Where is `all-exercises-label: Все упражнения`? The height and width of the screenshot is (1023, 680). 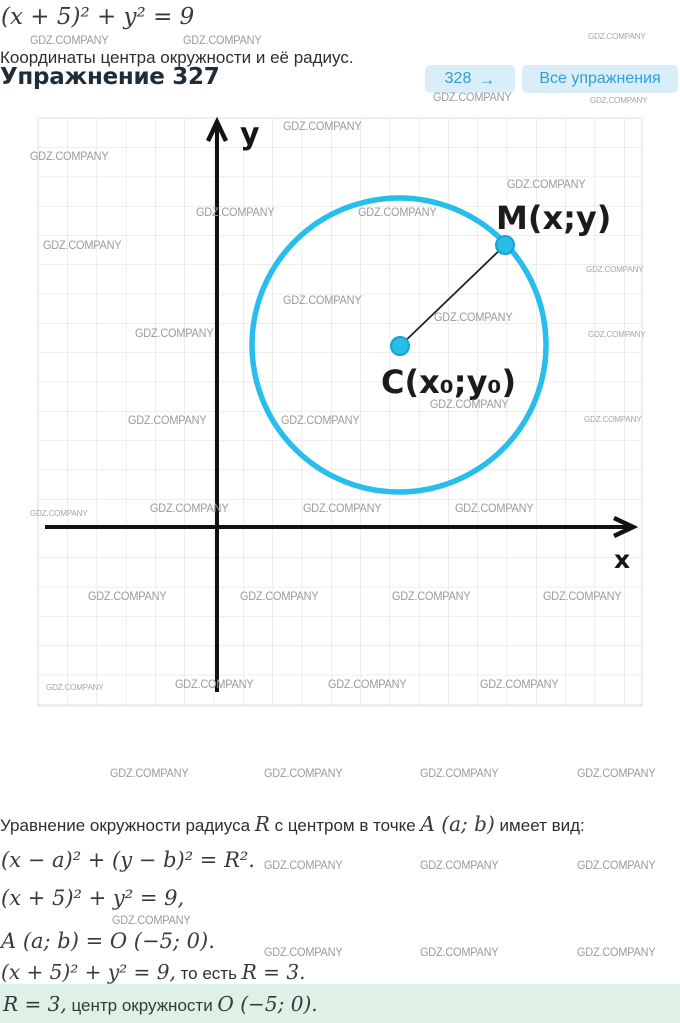
all-exercises-label: Все упражнения is located at coordinates (600, 78).